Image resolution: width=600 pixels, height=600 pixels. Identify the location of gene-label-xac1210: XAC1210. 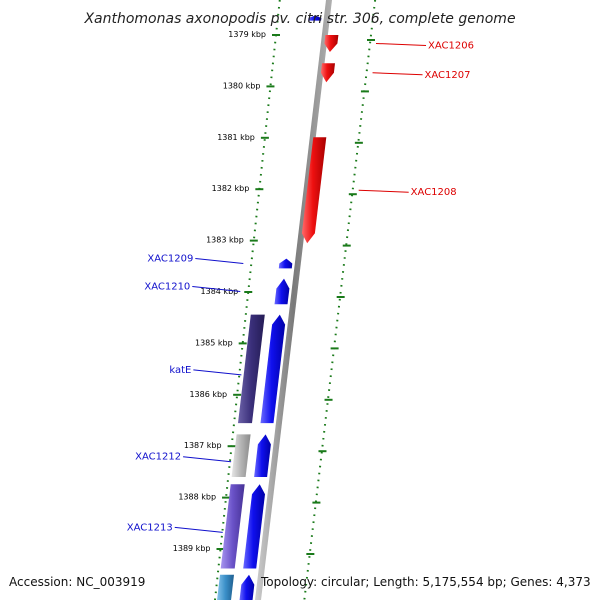
(167, 286).